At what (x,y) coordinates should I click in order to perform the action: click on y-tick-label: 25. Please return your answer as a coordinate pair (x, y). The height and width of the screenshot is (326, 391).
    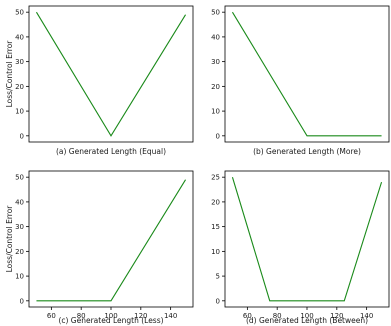
    Looking at the image, I should click on (215, 178).